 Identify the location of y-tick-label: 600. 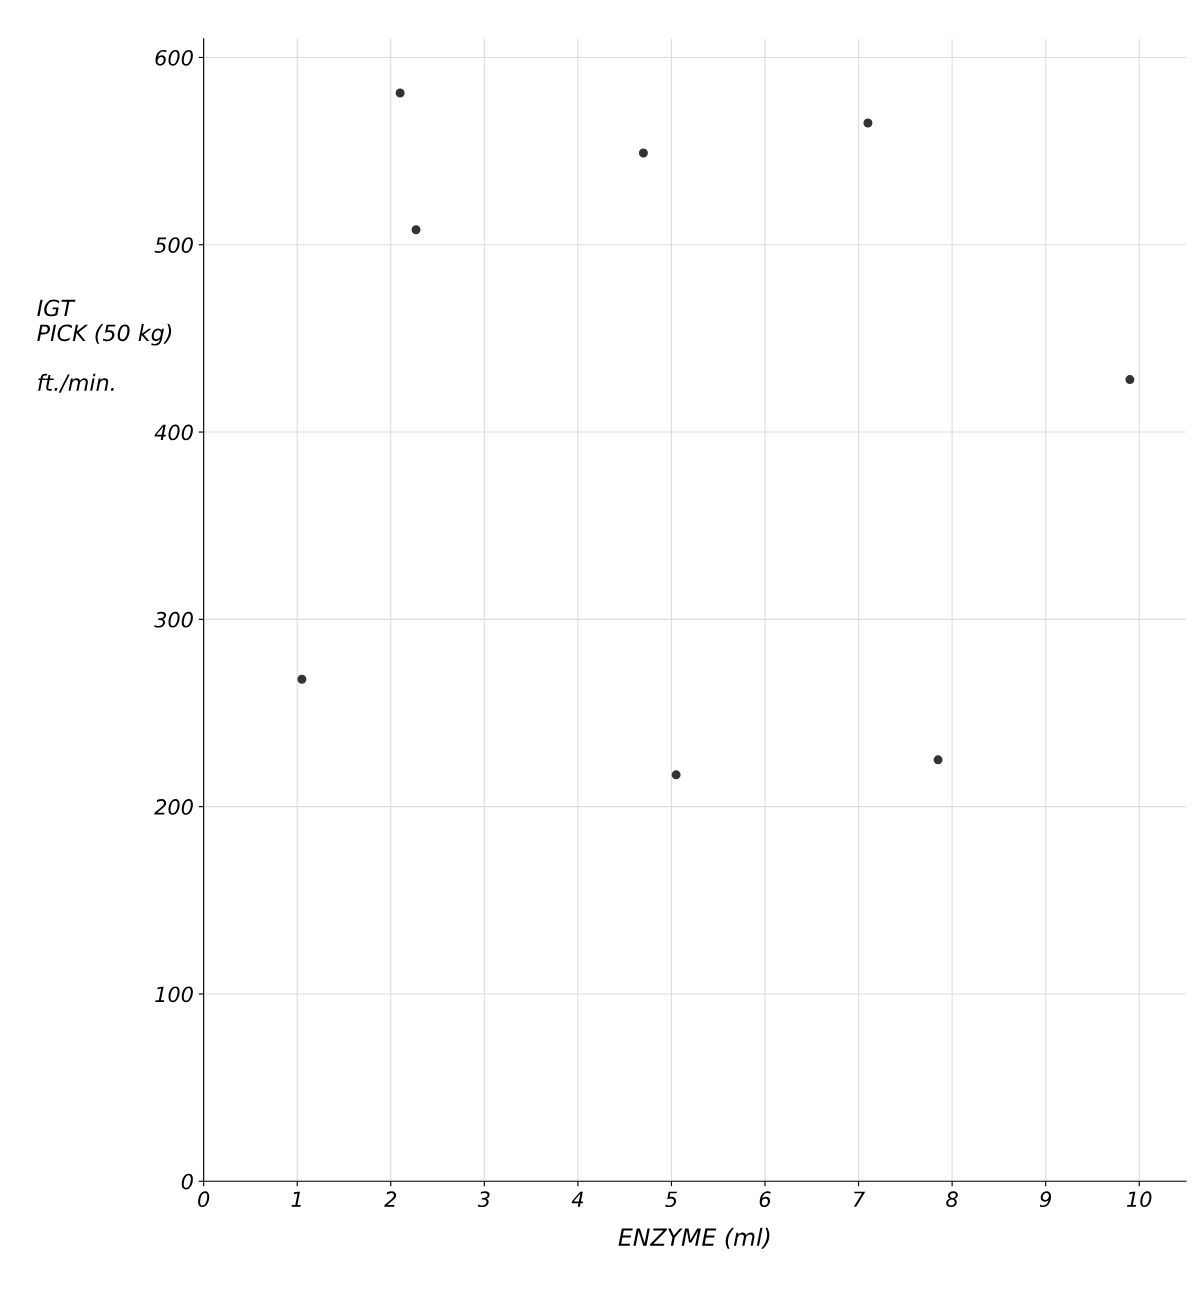
(174, 57).